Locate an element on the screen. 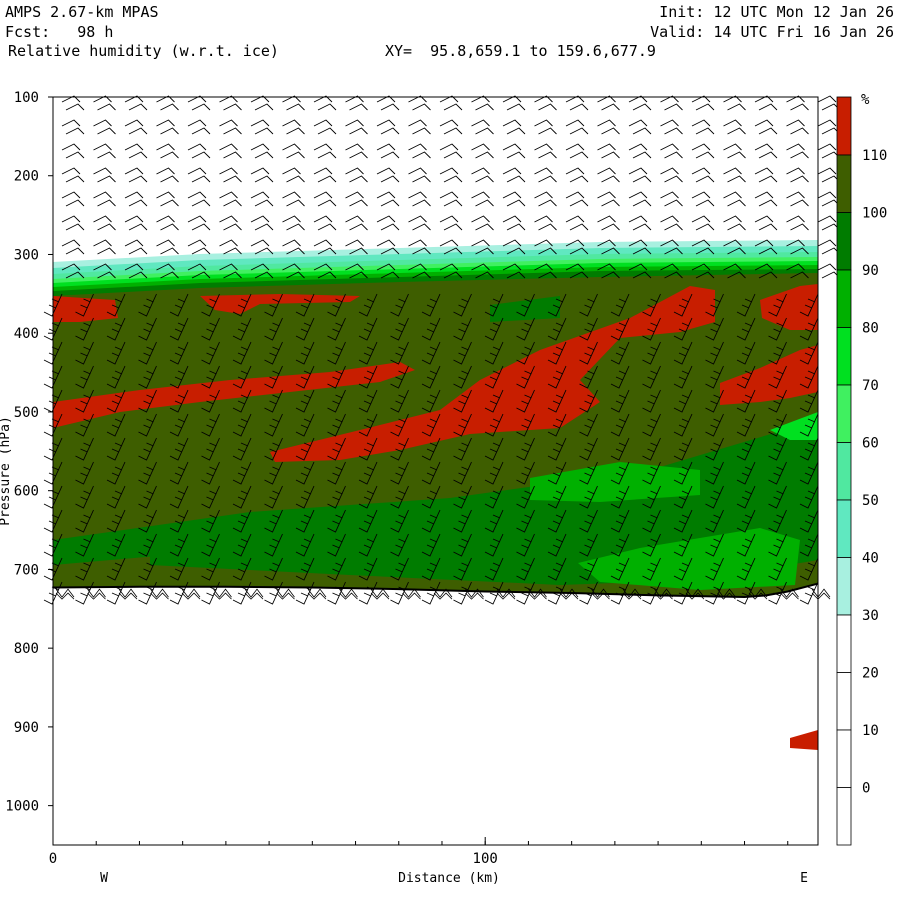 Image resolution: width=900 pixels, height=900 pixels. terrain-surface-line is located at coordinates (435, 590).